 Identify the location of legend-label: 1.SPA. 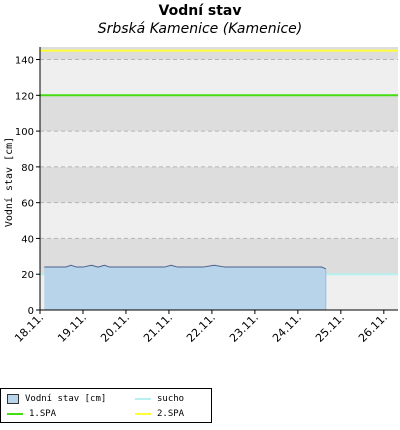
(43, 414).